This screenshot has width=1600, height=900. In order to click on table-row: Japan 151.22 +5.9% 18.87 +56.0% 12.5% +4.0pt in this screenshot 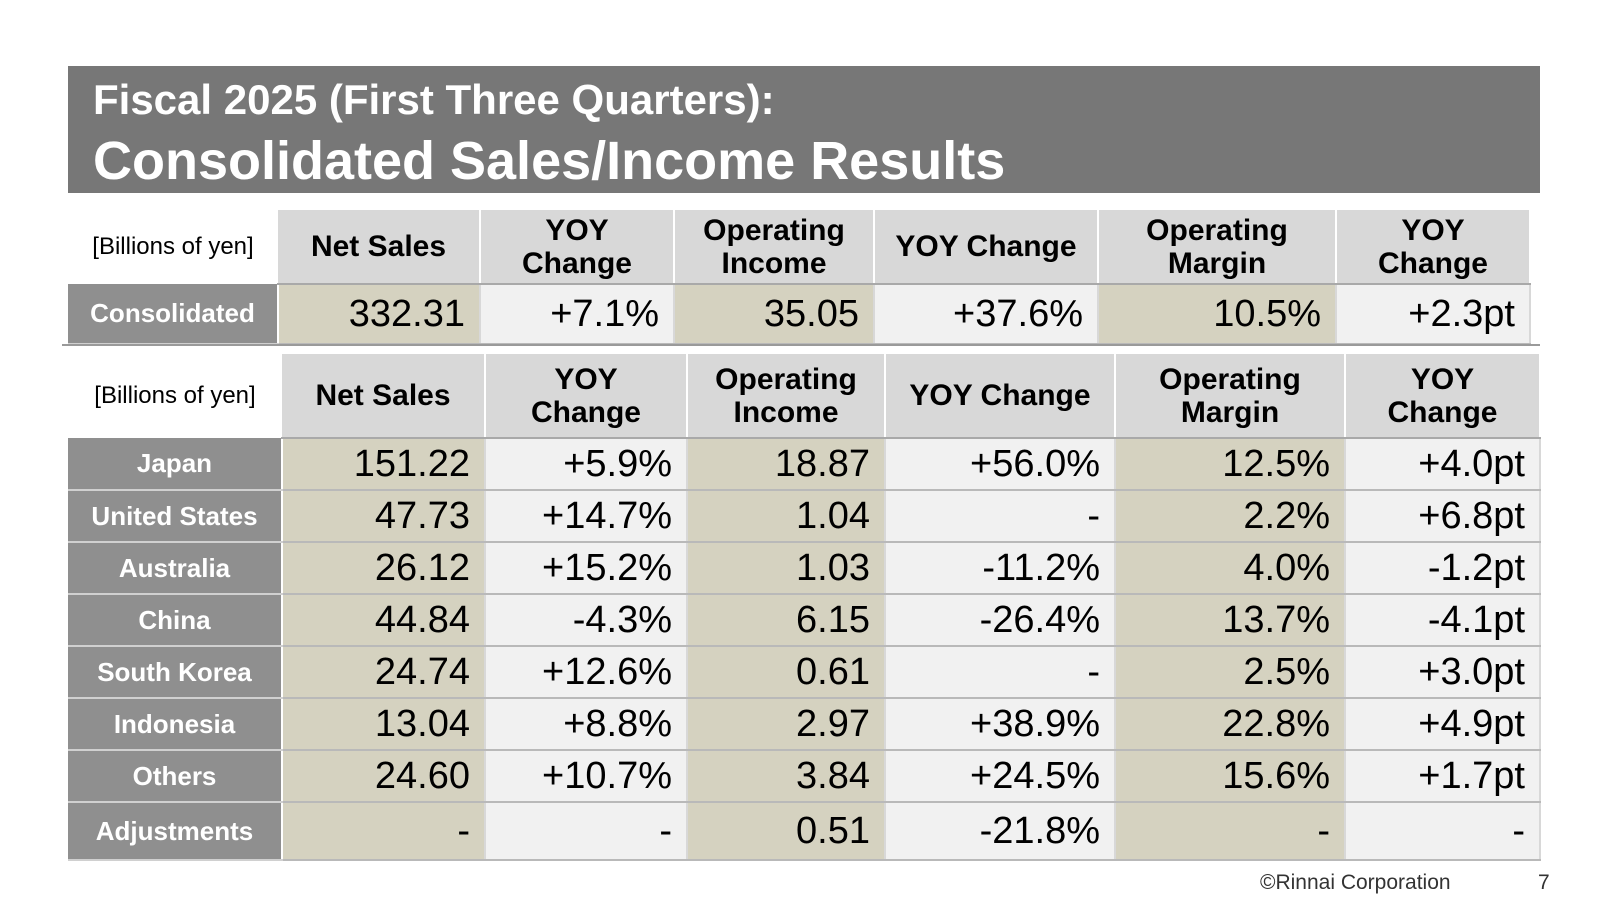, I will do `click(804, 464)`.